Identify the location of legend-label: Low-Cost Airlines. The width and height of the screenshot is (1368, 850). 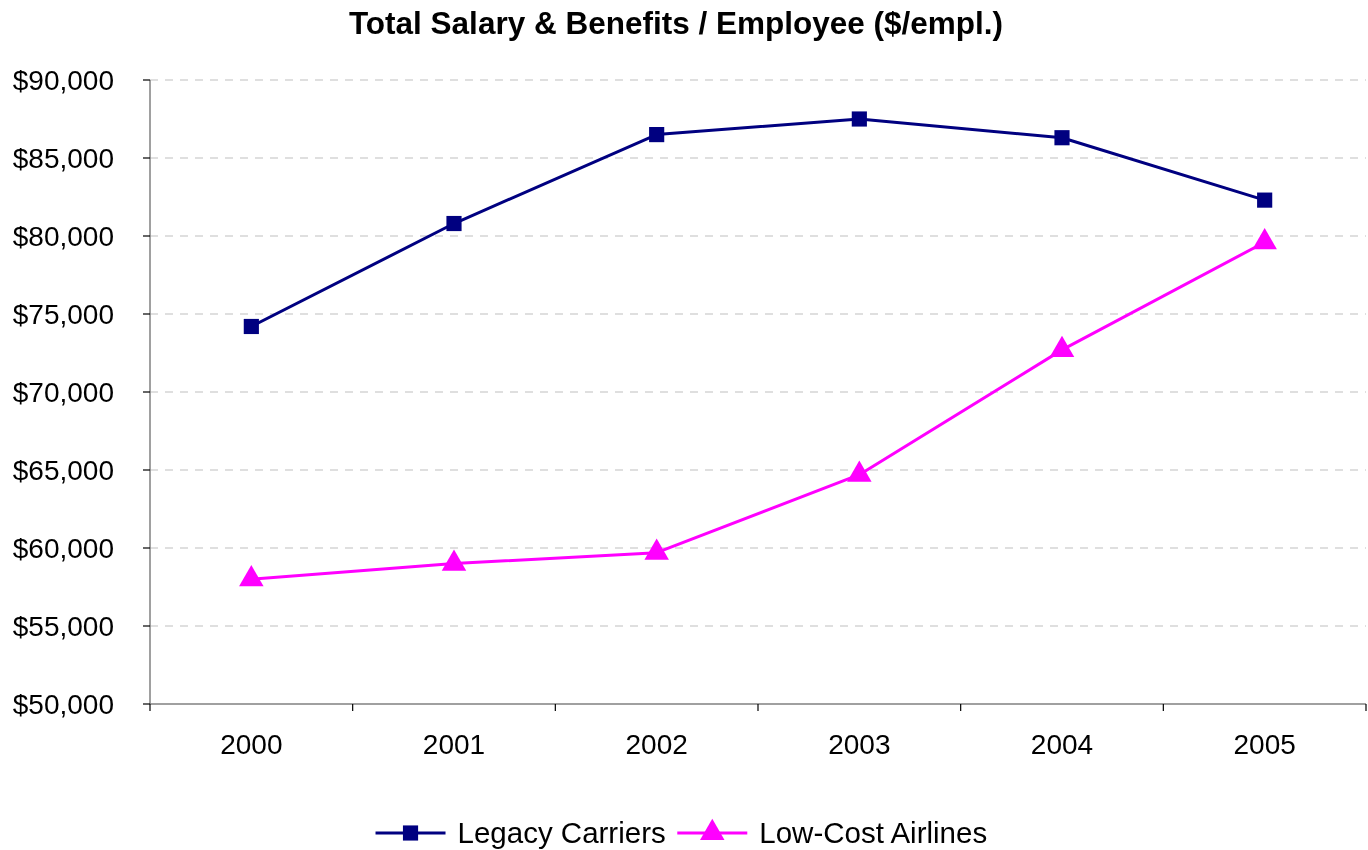
(873, 833).